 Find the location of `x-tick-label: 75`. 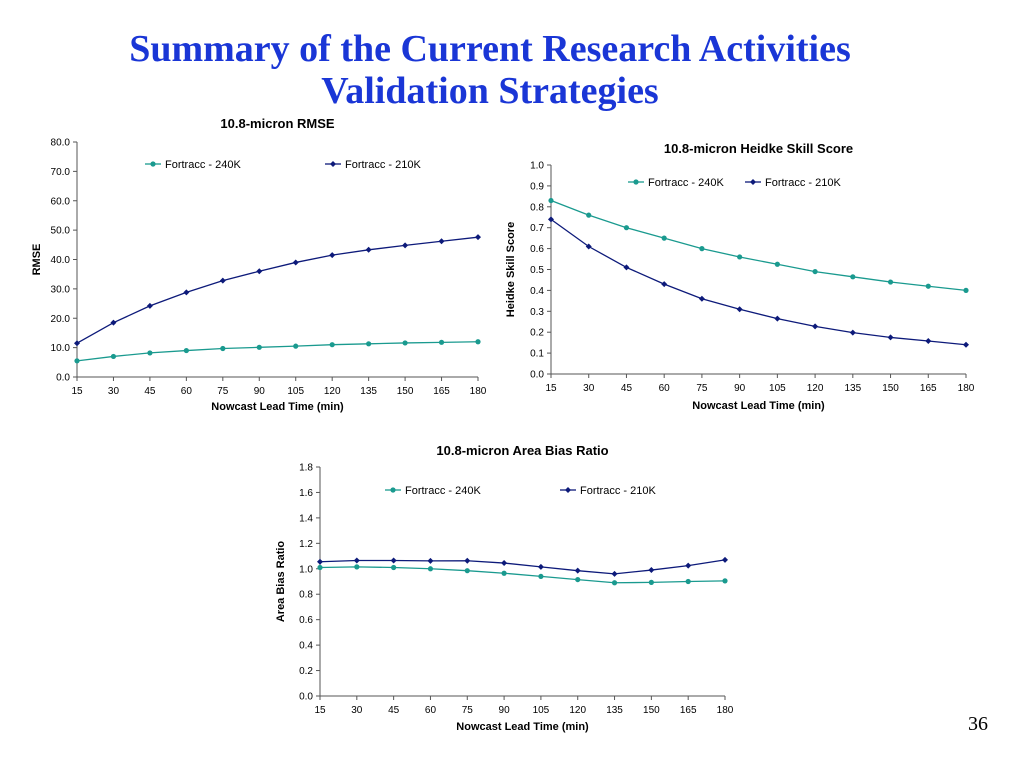

x-tick-label: 75 is located at coordinates (702, 388).